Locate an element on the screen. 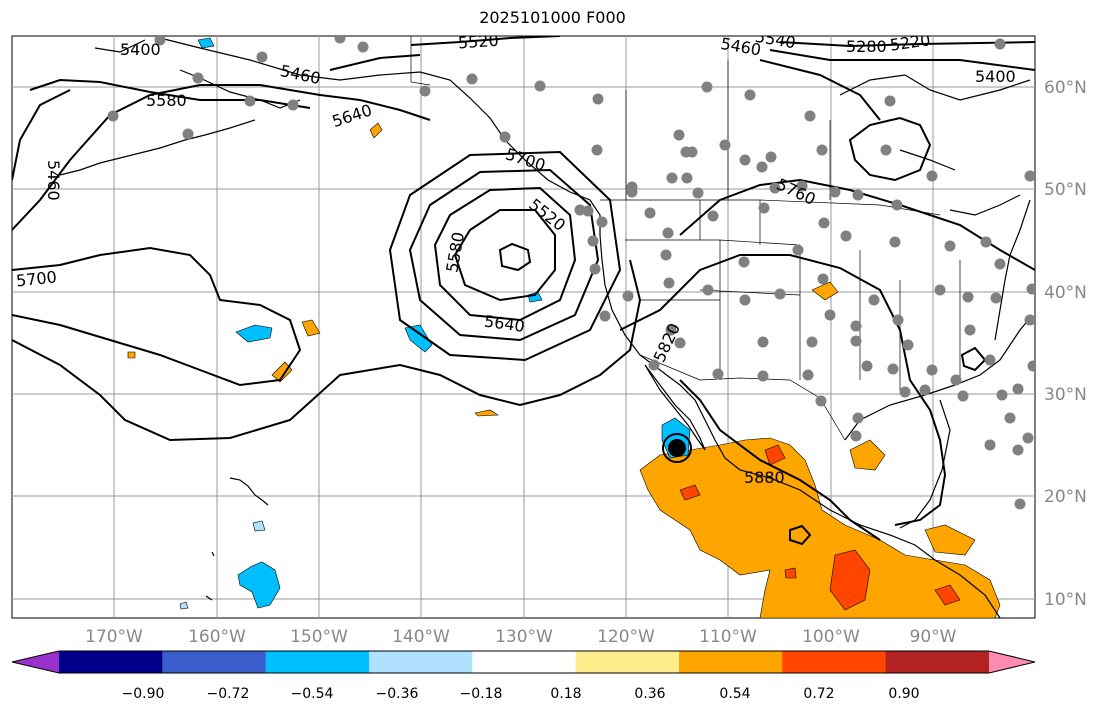 The height and width of the screenshot is (712, 1105). longitude-label: 170°W is located at coordinates (114, 637).